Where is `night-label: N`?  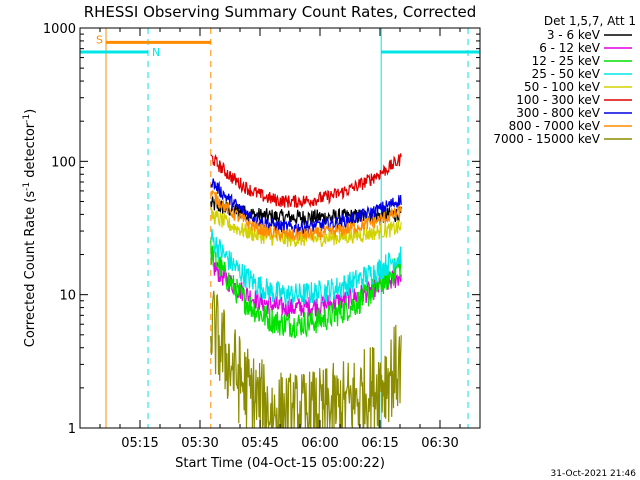 night-label: N is located at coordinates (156, 52).